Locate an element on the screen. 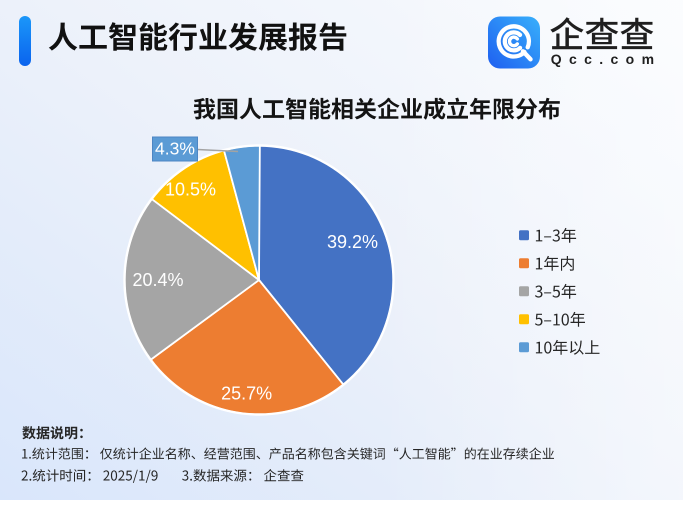 The width and height of the screenshot is (683, 505). svg-text: Qcc.com is located at coordinates (606, 59).